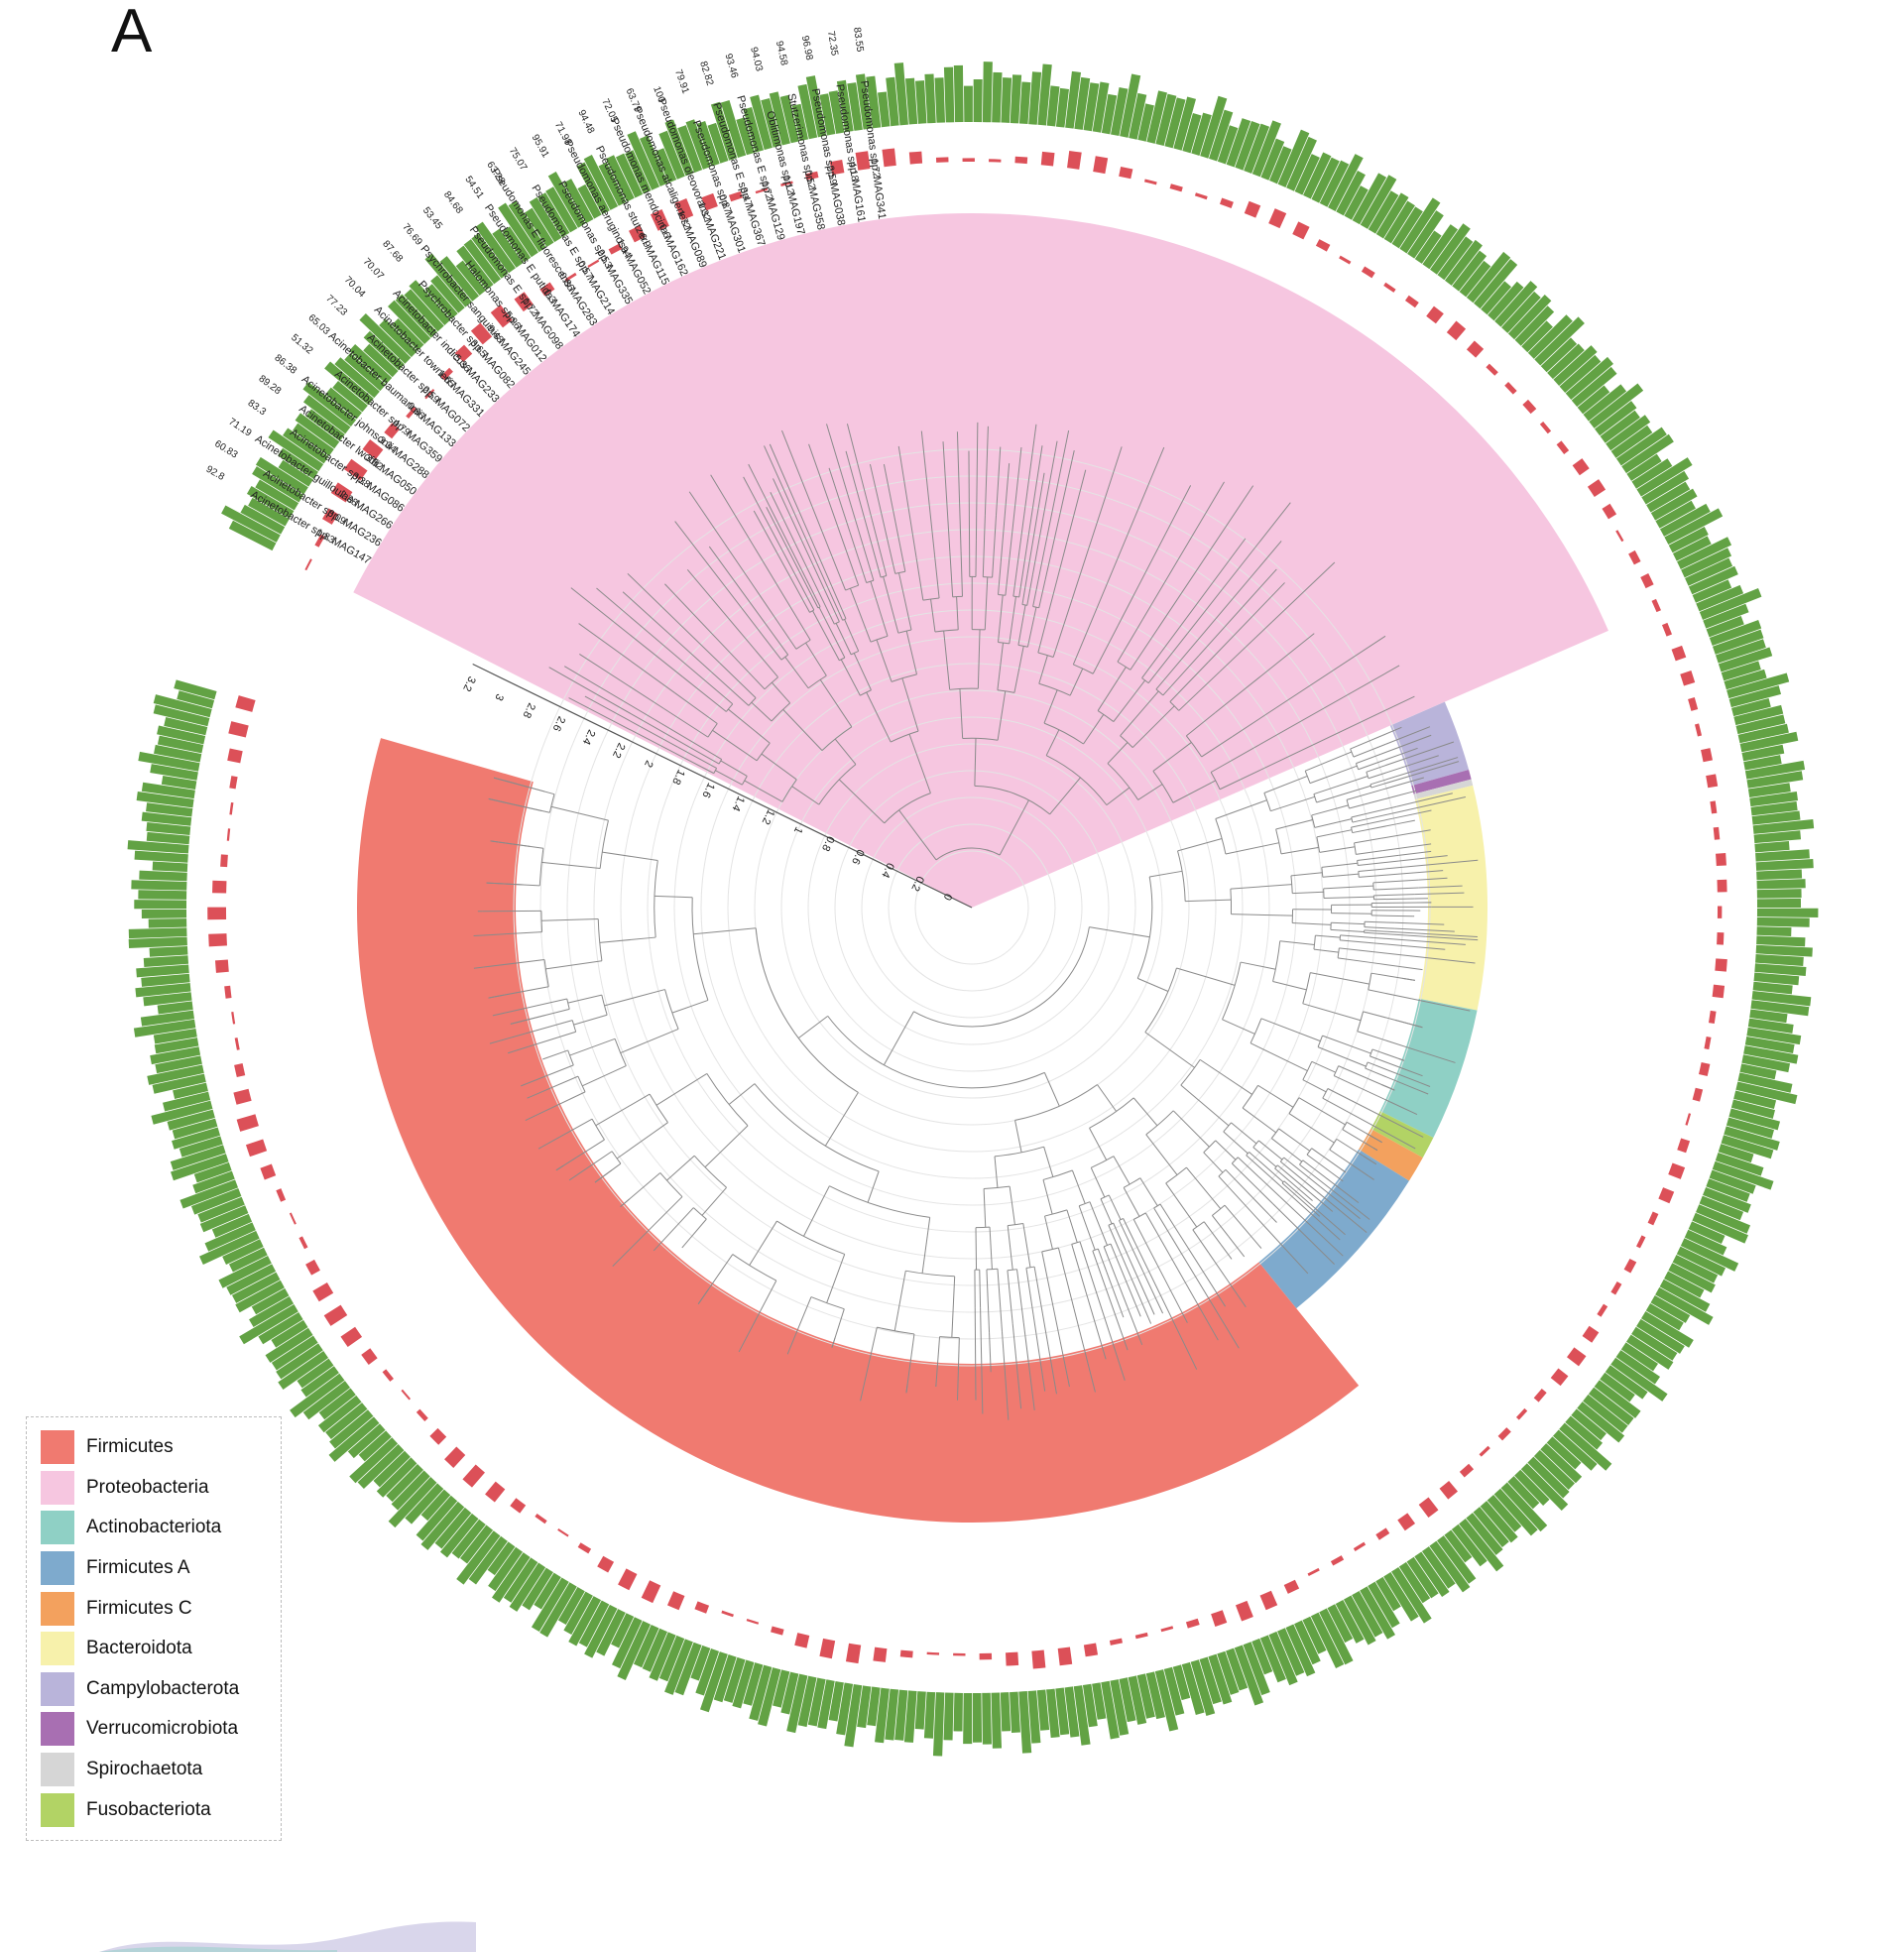 The width and height of the screenshot is (1904, 1952). What do you see at coordinates (154, 1770) in the screenshot?
I see `legend-item: Spirochaetota` at bounding box center [154, 1770].